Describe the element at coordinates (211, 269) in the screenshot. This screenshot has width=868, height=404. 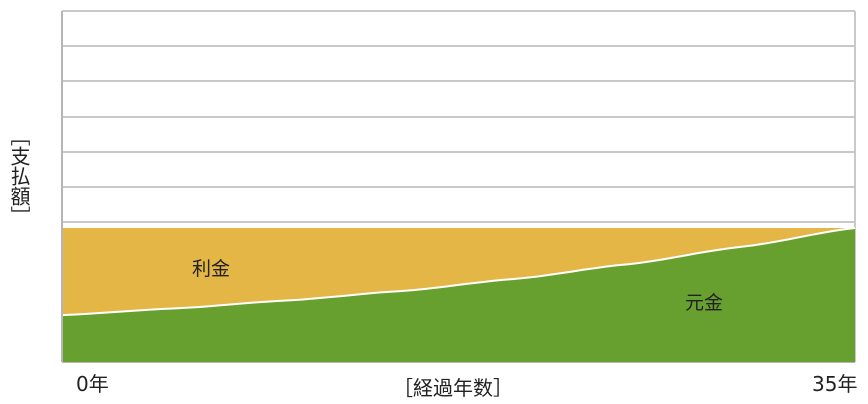
I see `series-label-interest: 利金` at that location.